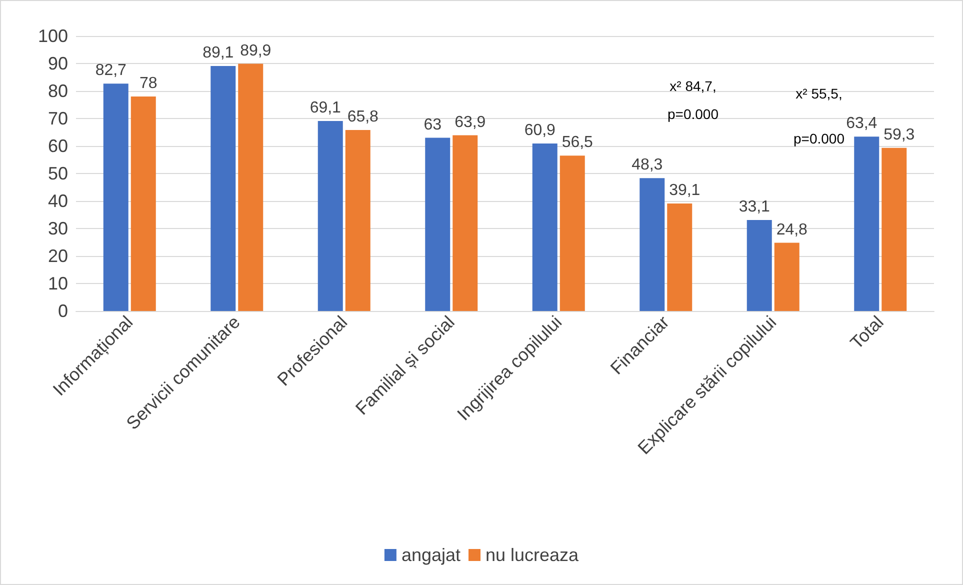  What do you see at coordinates (540, 131) in the screenshot?
I see `data-label: 60,9` at bounding box center [540, 131].